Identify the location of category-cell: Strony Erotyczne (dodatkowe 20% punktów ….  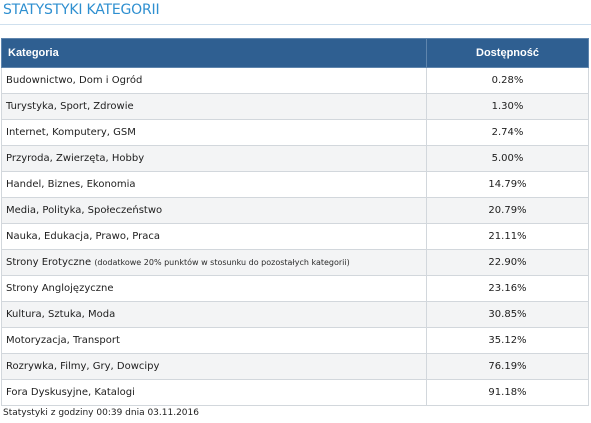
(214, 262).